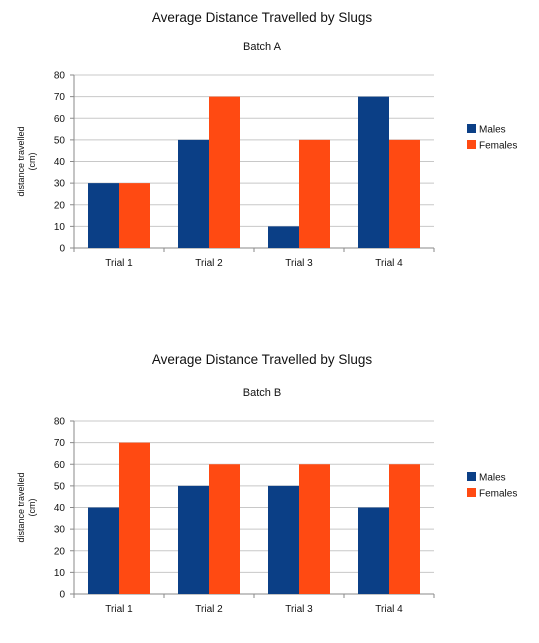 This screenshot has width=539, height=643. What do you see at coordinates (262, 393) in the screenshot?
I see `chart-subtitle: Batch B` at bounding box center [262, 393].